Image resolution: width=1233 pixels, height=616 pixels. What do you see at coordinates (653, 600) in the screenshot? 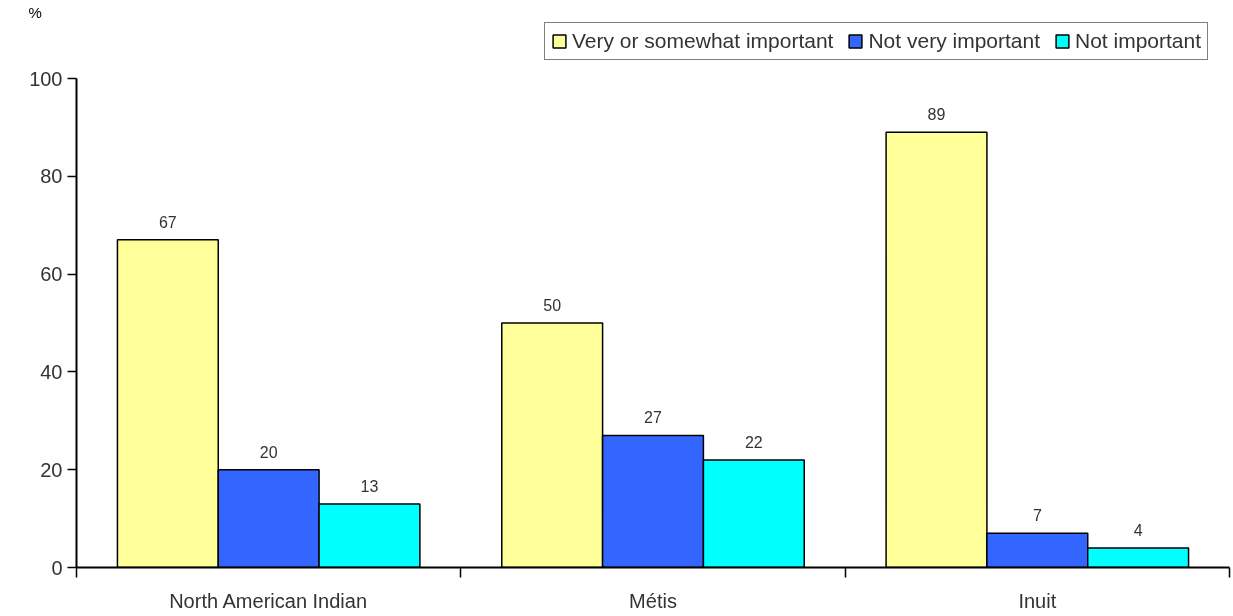
I see `x-tick-label: Métis` at bounding box center [653, 600].